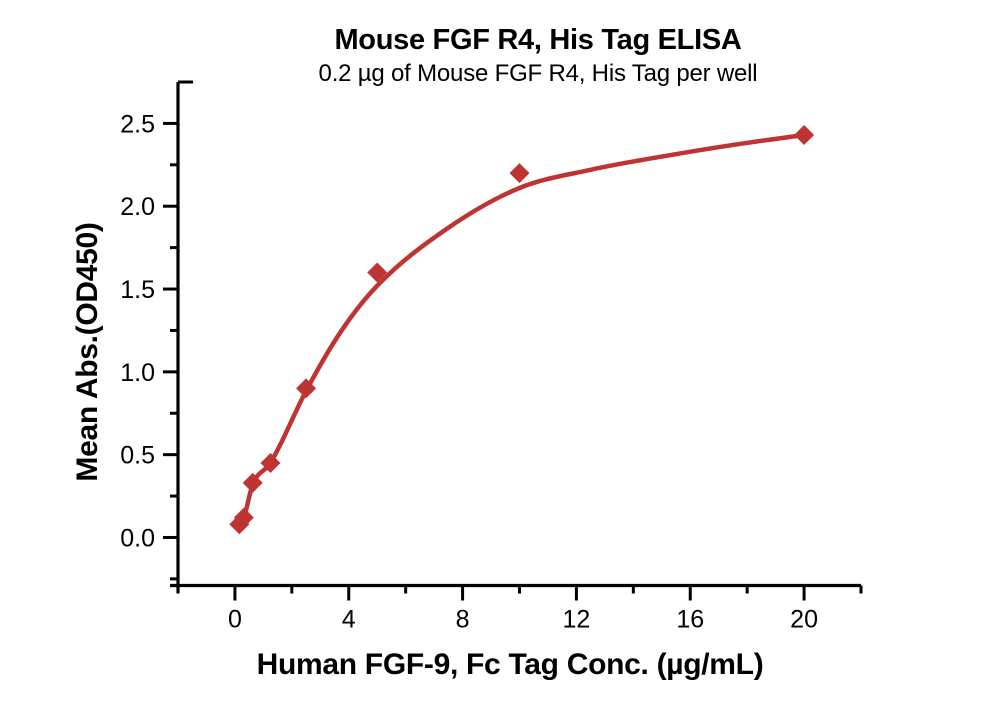 The width and height of the screenshot is (1000, 702). What do you see at coordinates (463, 620) in the screenshot?
I see `x-tick-label: 8` at bounding box center [463, 620].